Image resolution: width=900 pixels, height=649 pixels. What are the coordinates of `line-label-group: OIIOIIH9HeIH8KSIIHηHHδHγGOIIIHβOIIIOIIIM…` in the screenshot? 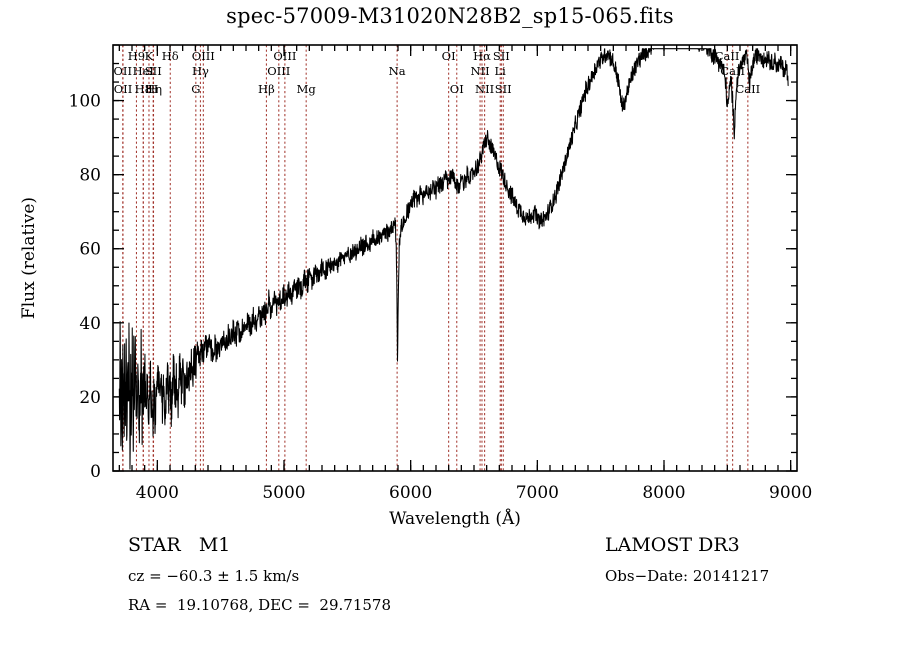 It's located at (436, 72).